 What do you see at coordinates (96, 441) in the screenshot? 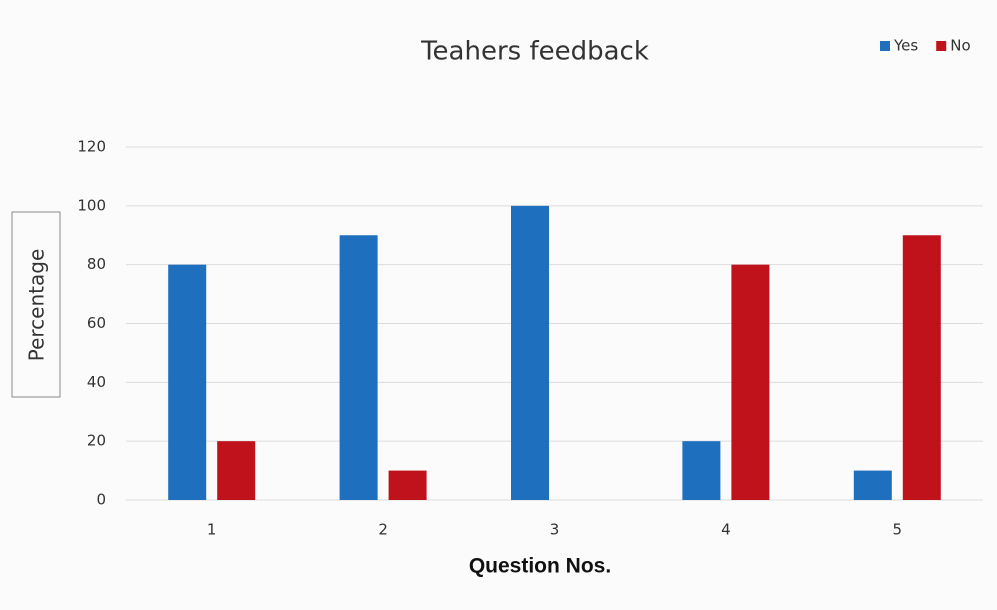
I see `y-tick-label: 20` at bounding box center [96, 441].